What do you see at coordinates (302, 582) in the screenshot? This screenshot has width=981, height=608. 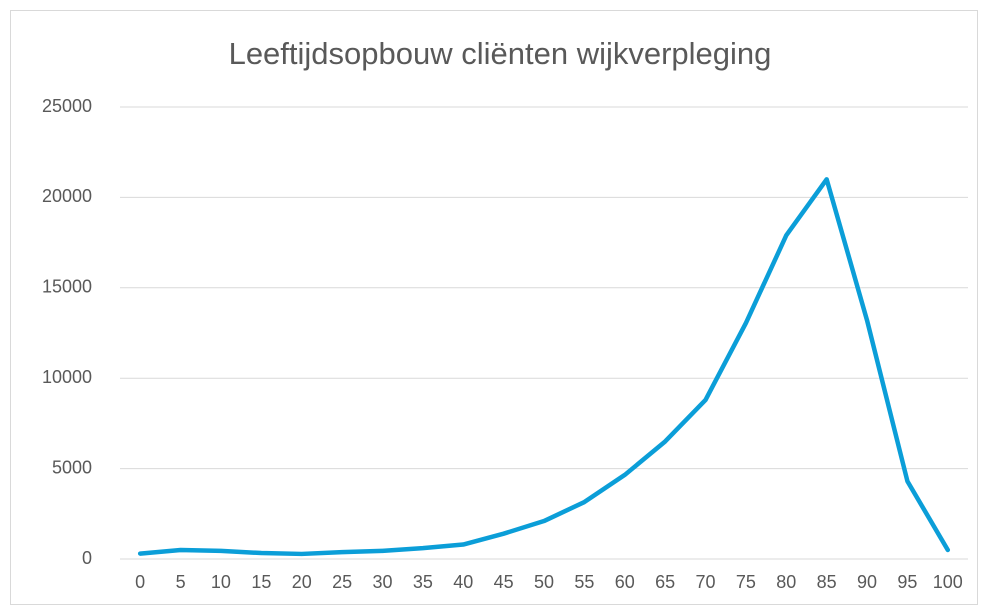 I see `x-tick-label: 20` at bounding box center [302, 582].